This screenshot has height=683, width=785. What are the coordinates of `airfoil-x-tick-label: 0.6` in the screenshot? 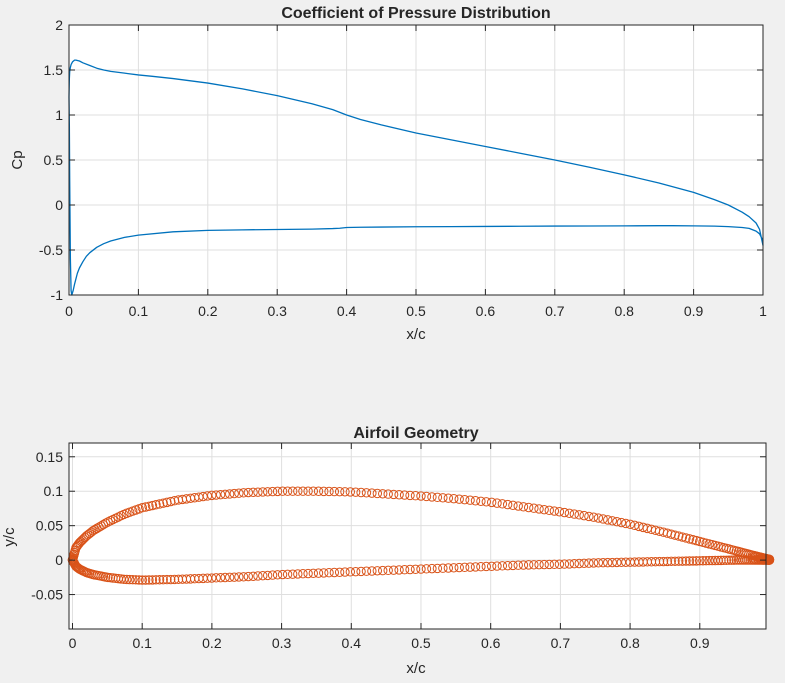 It's located at (491, 643).